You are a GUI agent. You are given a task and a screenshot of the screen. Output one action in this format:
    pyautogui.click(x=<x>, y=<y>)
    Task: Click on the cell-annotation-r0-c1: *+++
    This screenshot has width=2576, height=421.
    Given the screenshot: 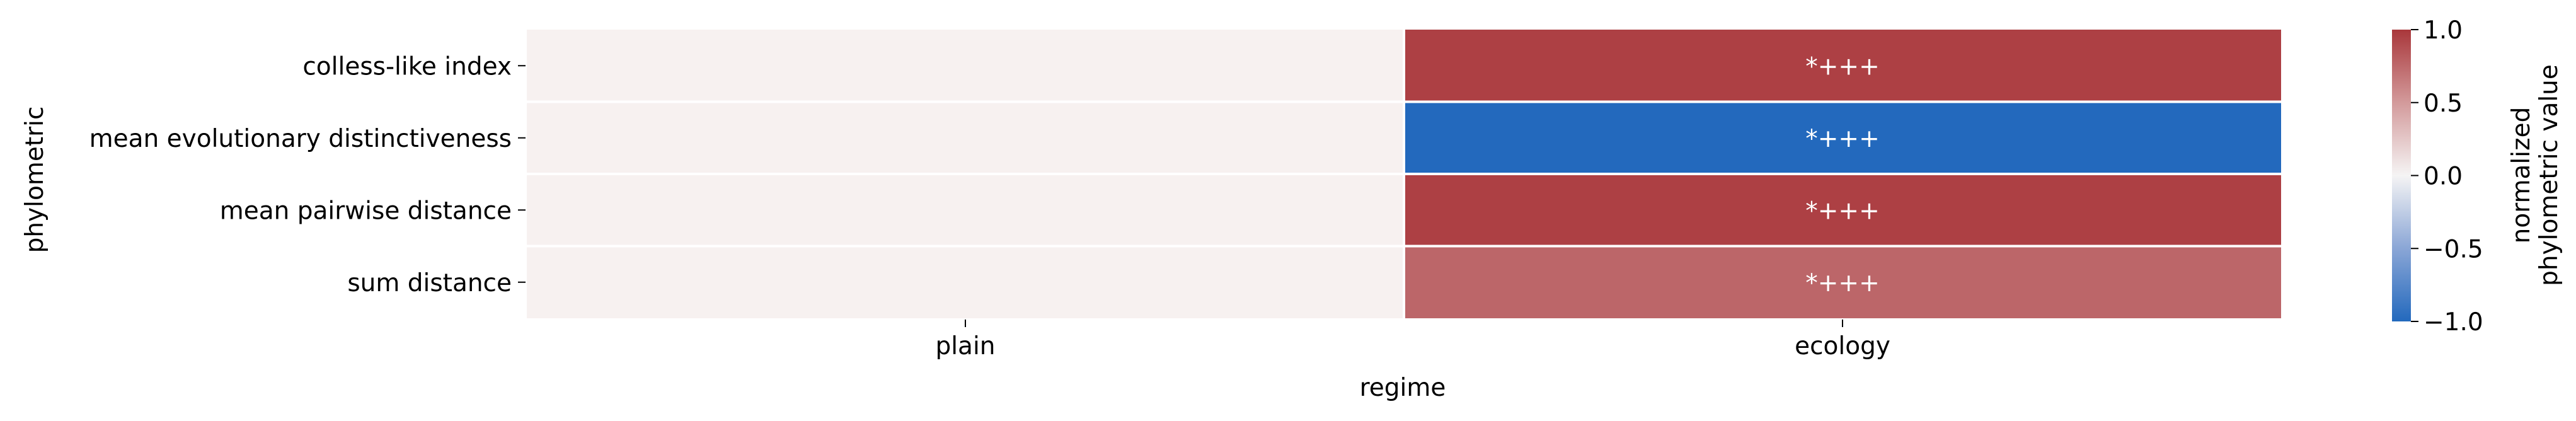 What is the action you would take?
    pyautogui.click(x=1842, y=66)
    